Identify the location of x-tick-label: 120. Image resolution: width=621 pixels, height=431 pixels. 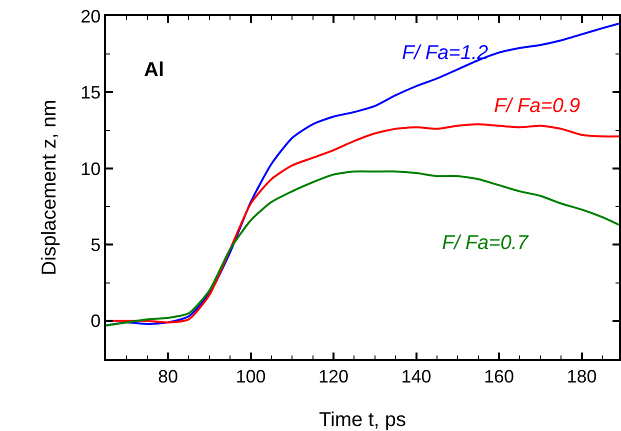
(333, 376).